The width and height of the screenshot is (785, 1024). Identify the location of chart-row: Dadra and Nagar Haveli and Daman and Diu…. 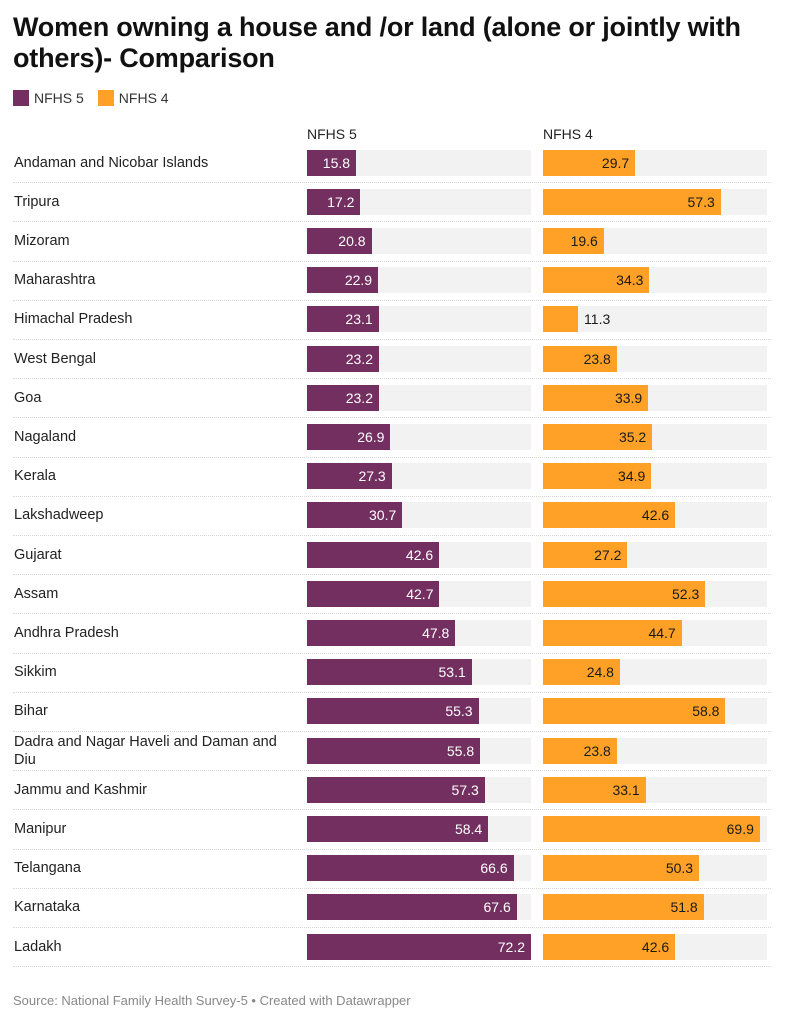
(392, 751).